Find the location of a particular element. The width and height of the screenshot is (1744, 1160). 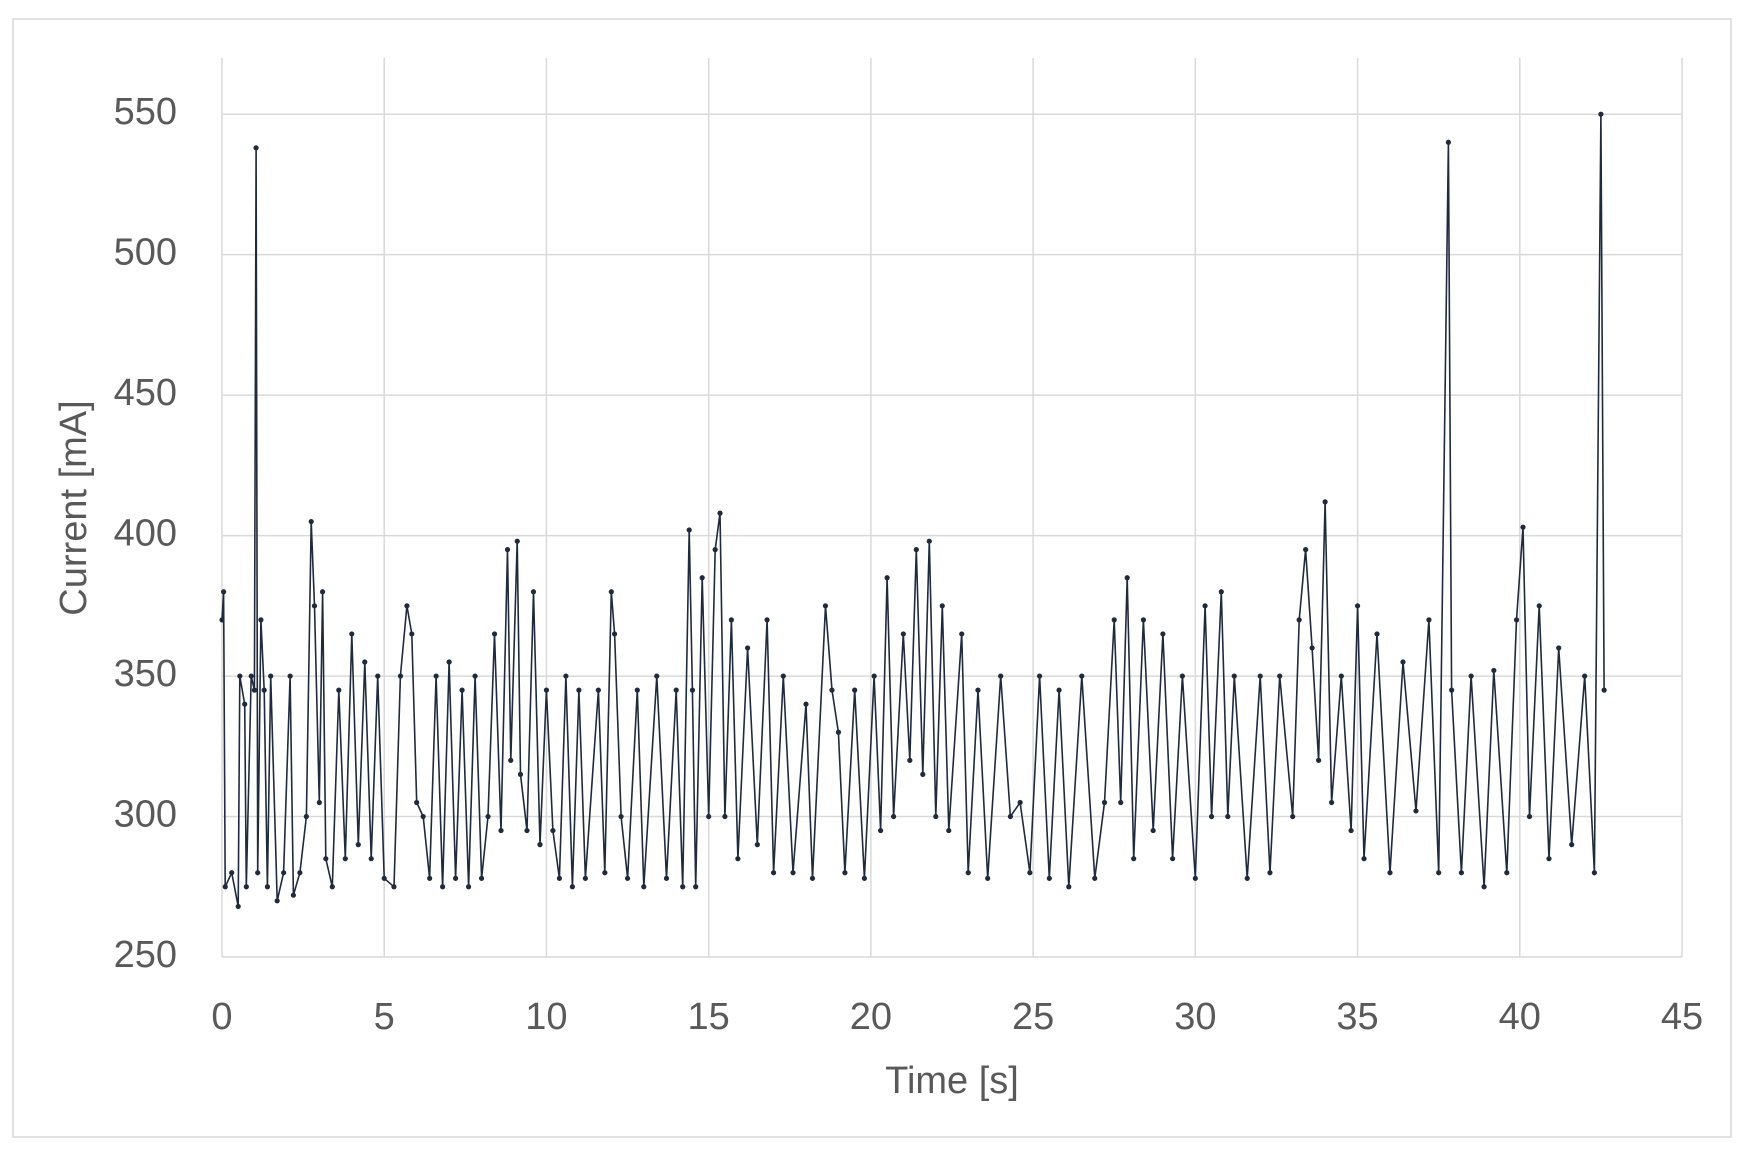

x-tick-label: 20 is located at coordinates (871, 1017).